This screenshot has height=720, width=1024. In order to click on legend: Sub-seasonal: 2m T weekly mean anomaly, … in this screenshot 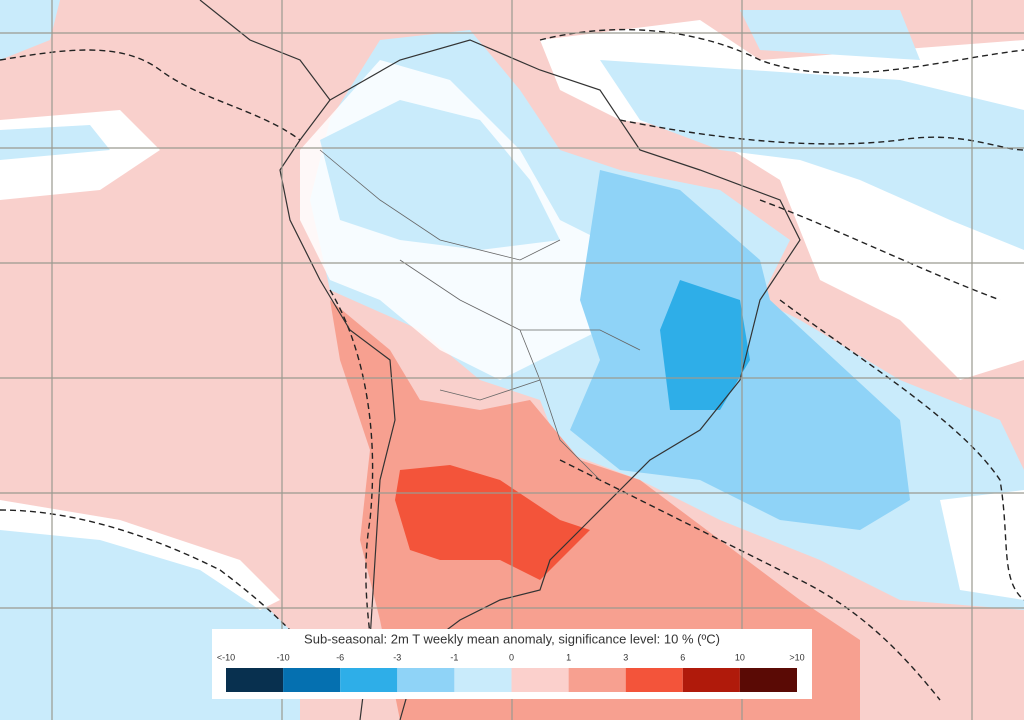, I will do `click(512, 664)`.